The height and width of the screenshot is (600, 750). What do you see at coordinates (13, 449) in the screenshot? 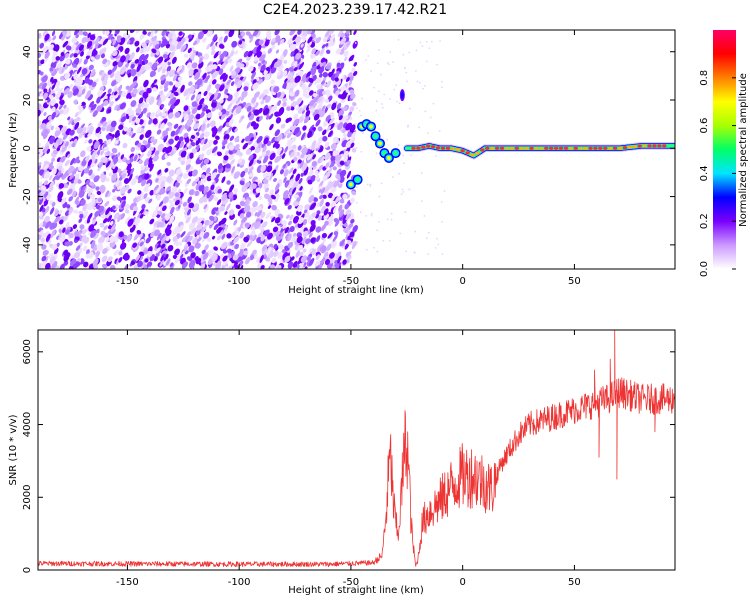
I see `snr-y-axis-label: SNR (10 * v/v)` at bounding box center [13, 449].